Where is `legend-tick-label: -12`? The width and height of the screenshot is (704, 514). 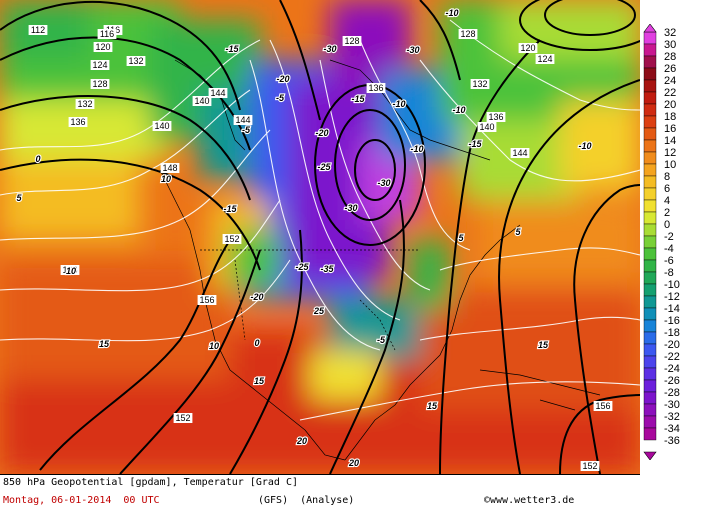 legend-tick-label: -12 is located at coordinates (672, 297).